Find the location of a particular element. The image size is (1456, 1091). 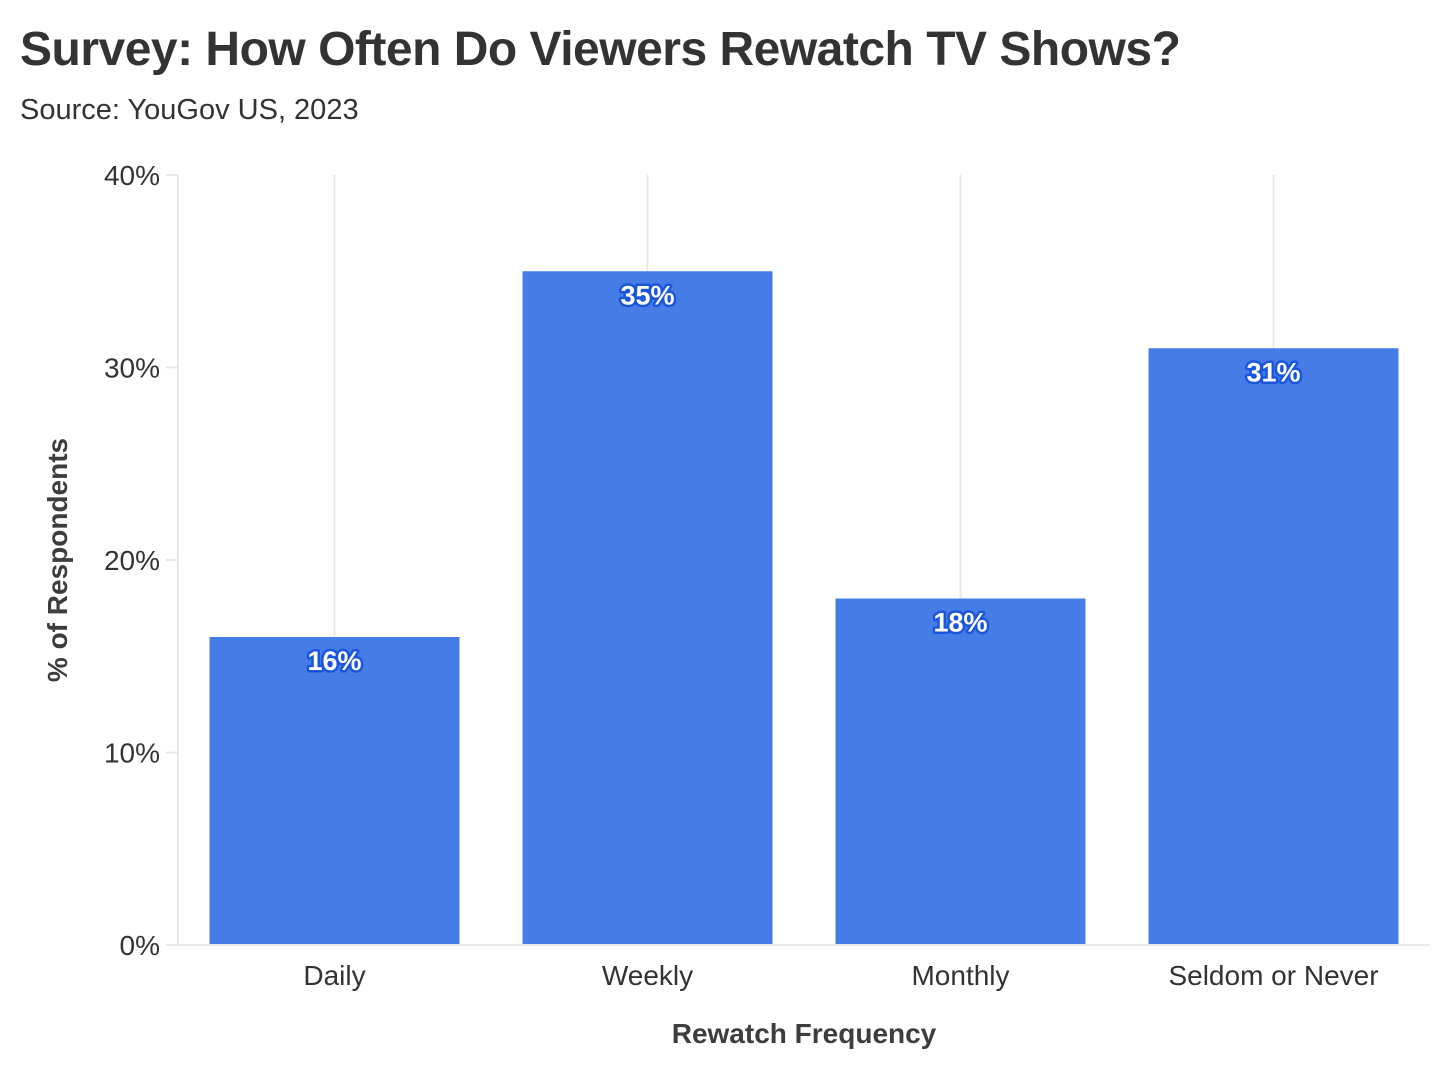

bar-monthly is located at coordinates (960, 771).